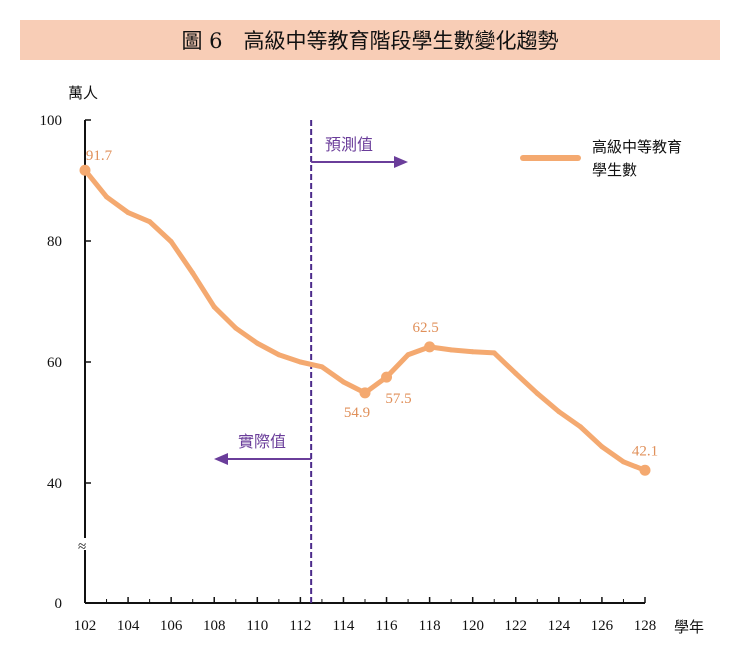  What do you see at coordinates (637, 147) in the screenshot?
I see `legend-label-line1: 高級中等教育` at bounding box center [637, 147].